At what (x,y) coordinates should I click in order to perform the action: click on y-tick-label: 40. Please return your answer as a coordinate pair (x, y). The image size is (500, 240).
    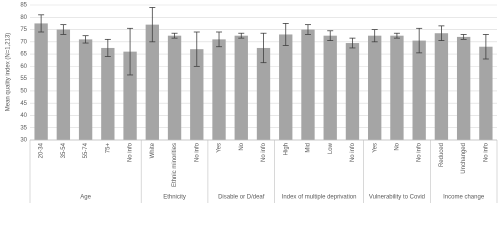
    Looking at the image, I should click on (23, 116).